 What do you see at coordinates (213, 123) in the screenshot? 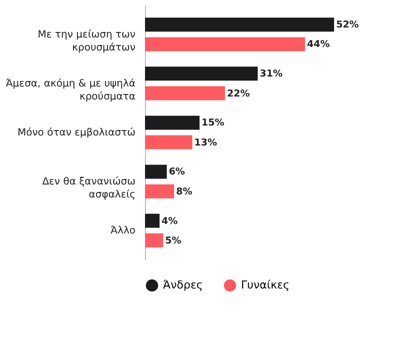
I see `data-label: 15%` at bounding box center [213, 123].